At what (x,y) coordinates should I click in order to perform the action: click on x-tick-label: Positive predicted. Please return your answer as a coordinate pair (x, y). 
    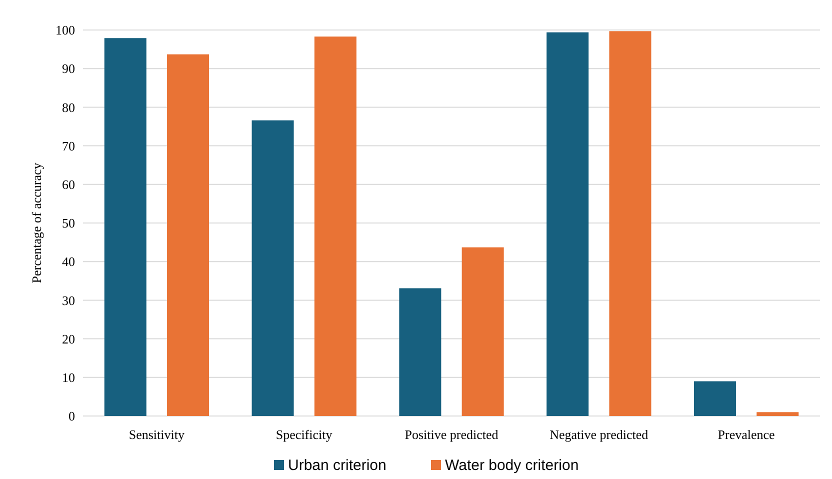
    Looking at the image, I should click on (451, 434).